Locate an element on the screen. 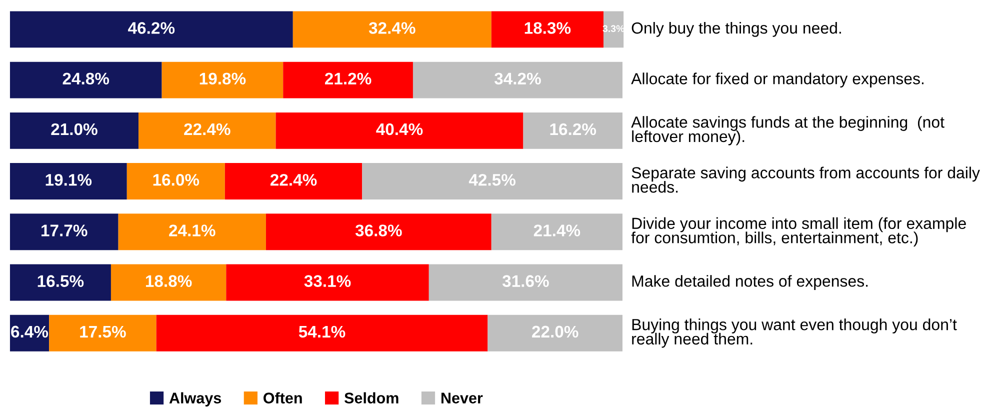 The image size is (990, 412). data-label: 31.6% is located at coordinates (525, 281).